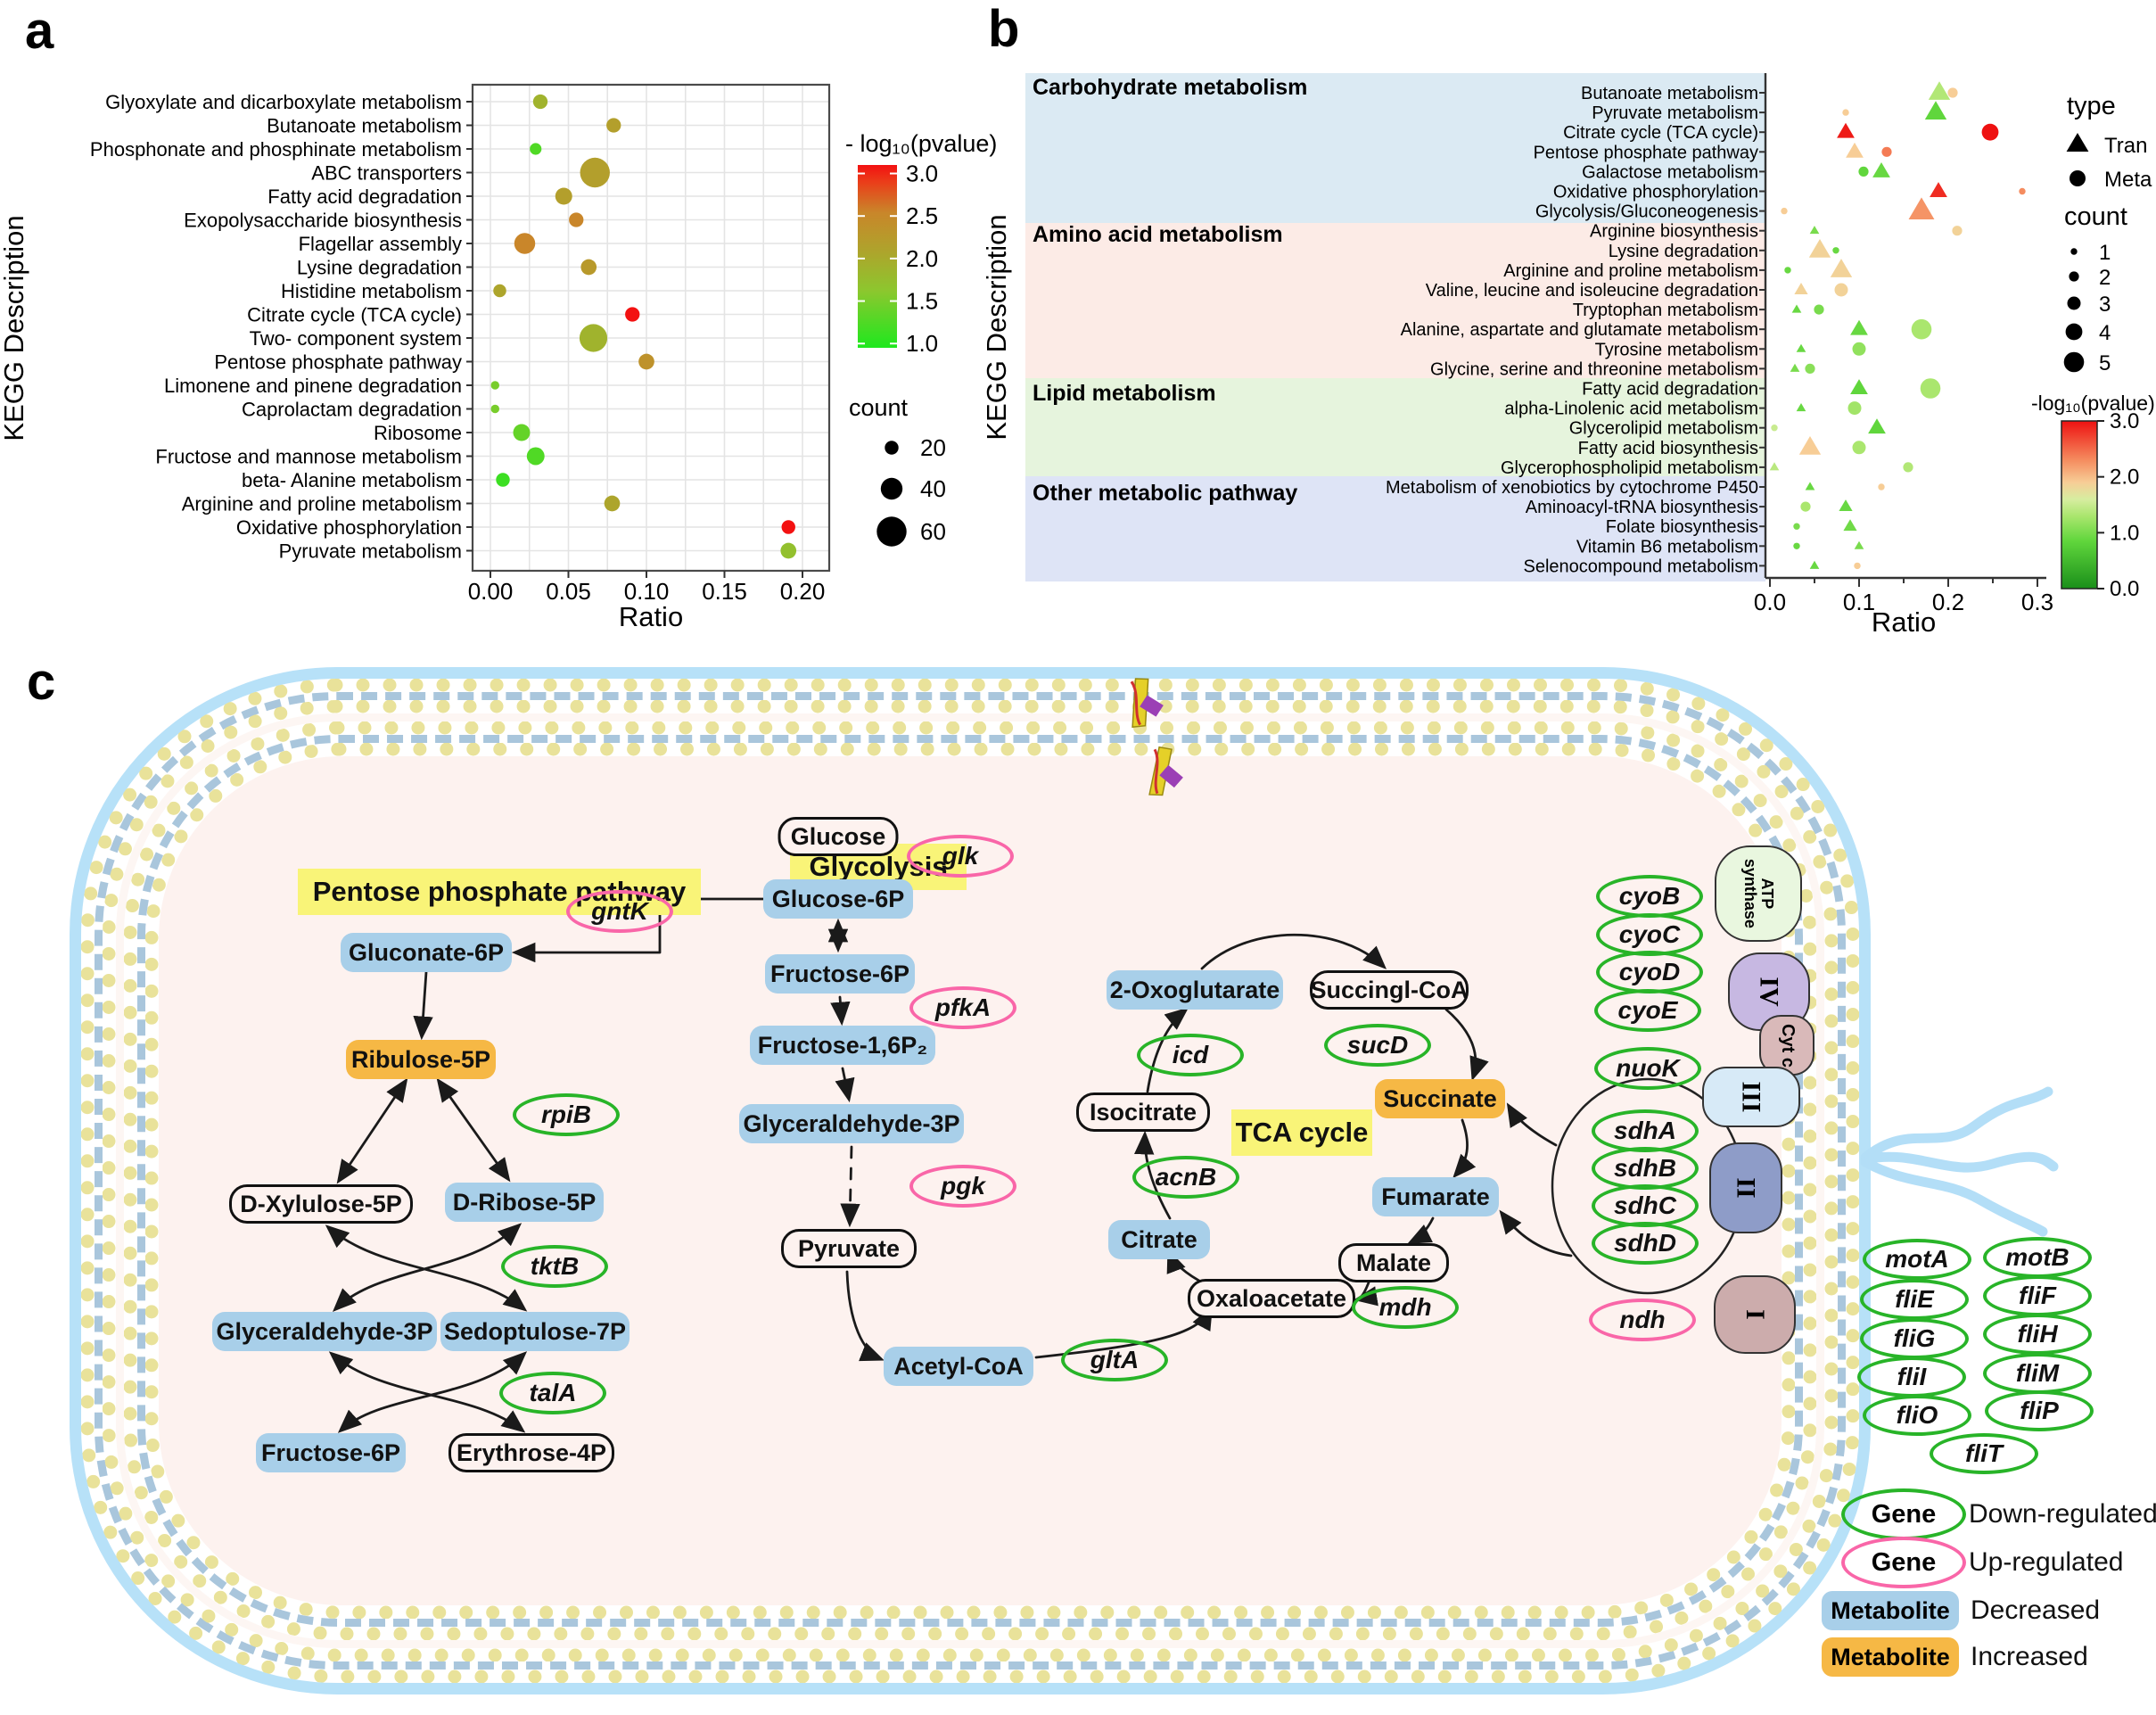  Describe the element at coordinates (2038, 1373) in the screenshot. I see `flagellar-gene: fliM` at that location.